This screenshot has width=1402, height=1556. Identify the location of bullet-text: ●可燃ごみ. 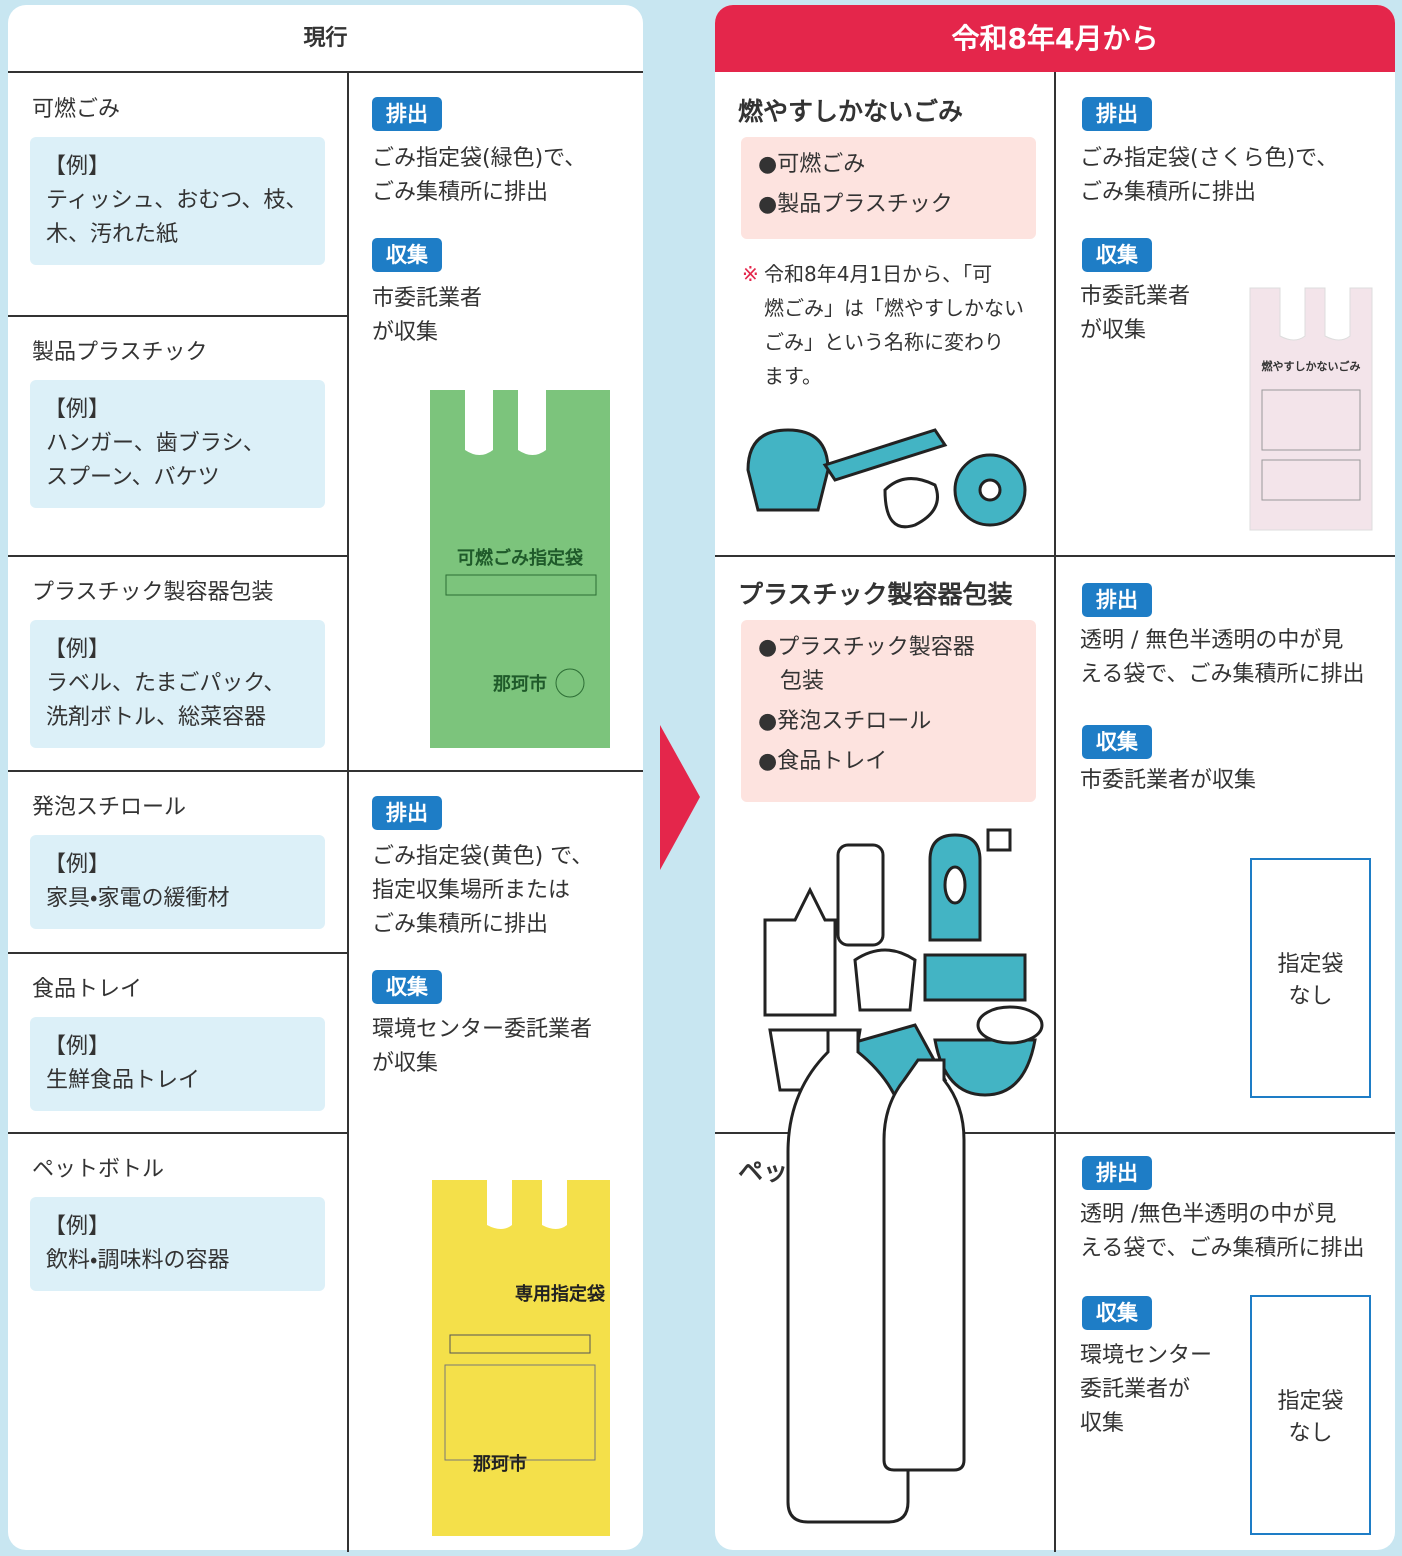
(812, 164).